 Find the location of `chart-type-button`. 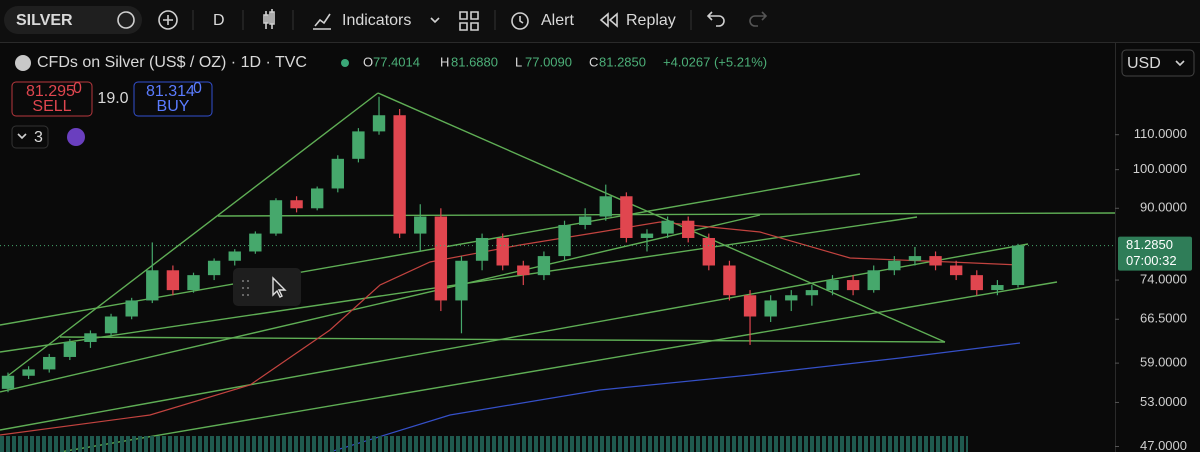

chart-type-button is located at coordinates (269, 19).